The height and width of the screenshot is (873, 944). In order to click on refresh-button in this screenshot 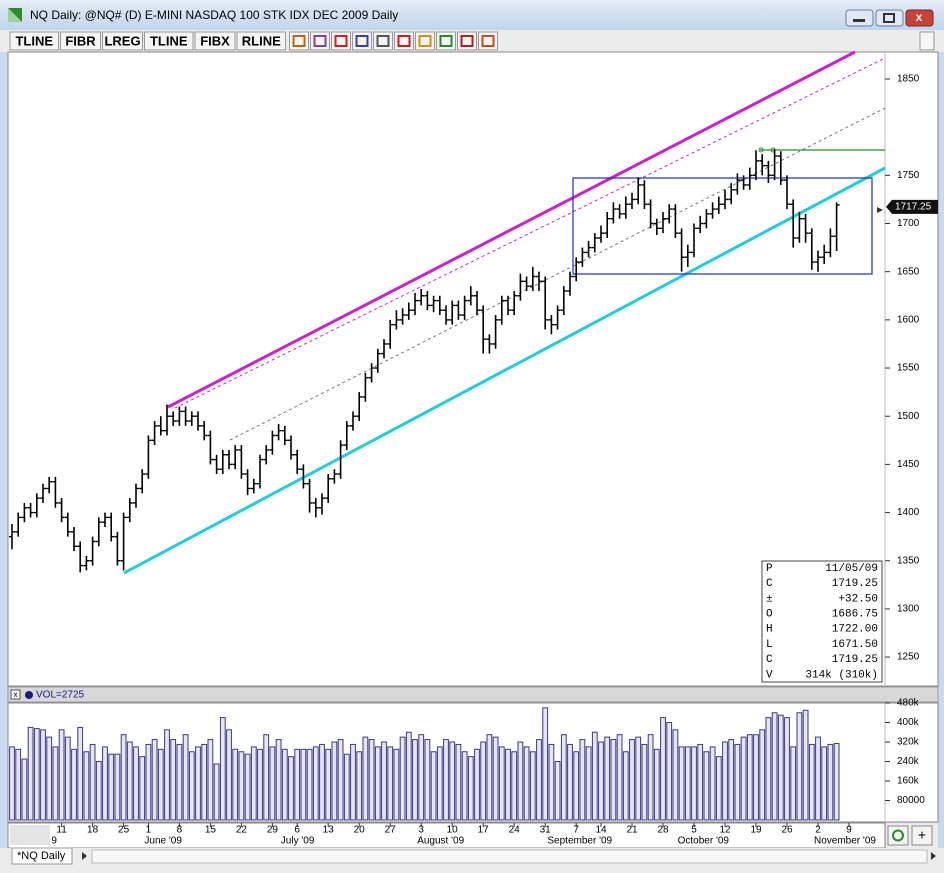, I will do `click(898, 835)`.